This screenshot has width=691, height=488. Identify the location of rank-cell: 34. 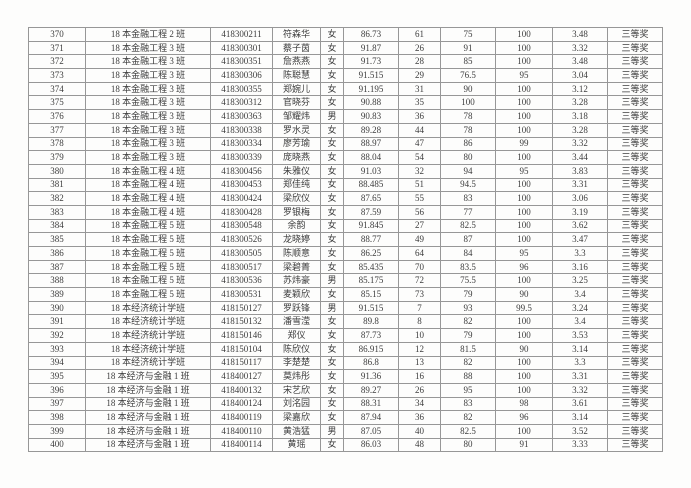
(419, 404).